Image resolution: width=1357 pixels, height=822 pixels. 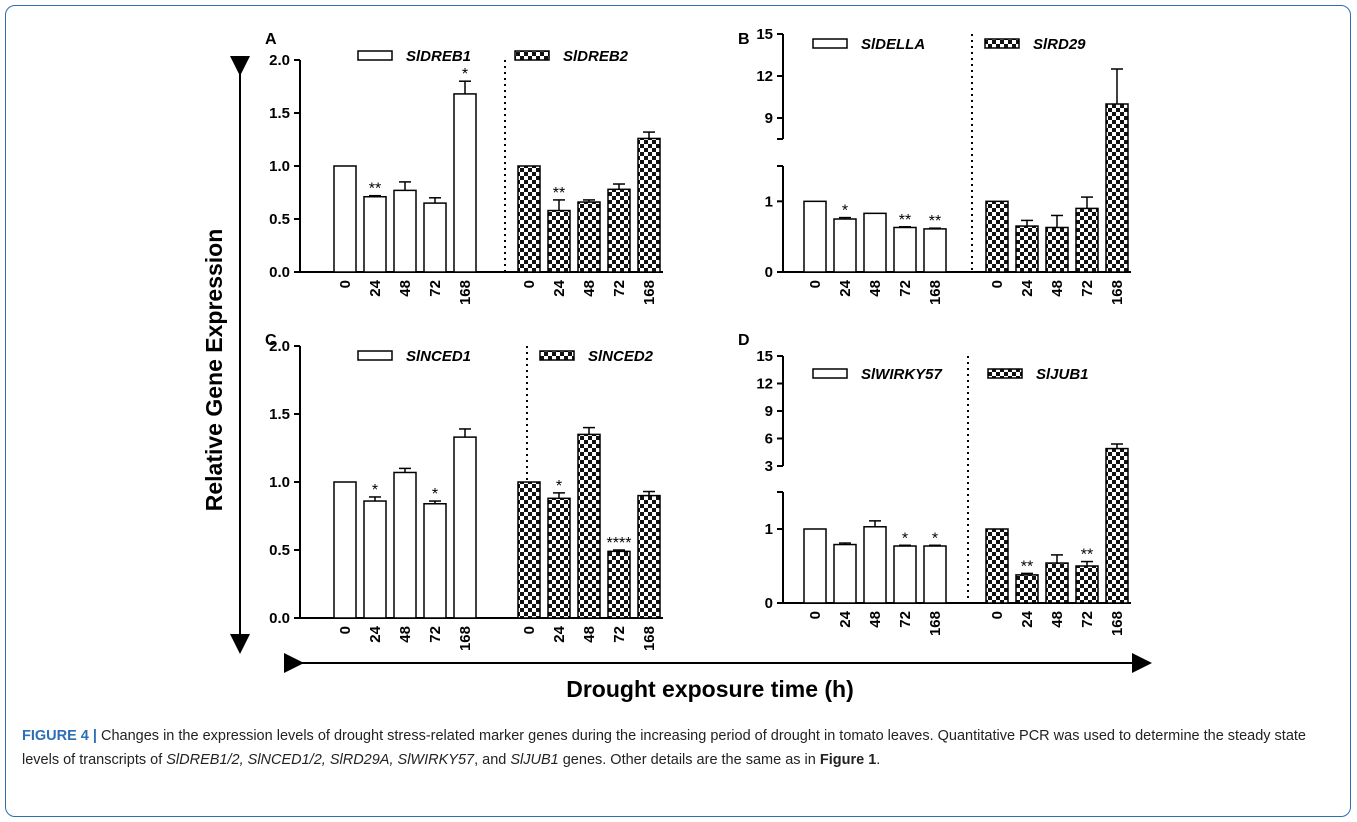 What do you see at coordinates (621, 356) in the screenshot?
I see `legend-label: SlNCED2` at bounding box center [621, 356].